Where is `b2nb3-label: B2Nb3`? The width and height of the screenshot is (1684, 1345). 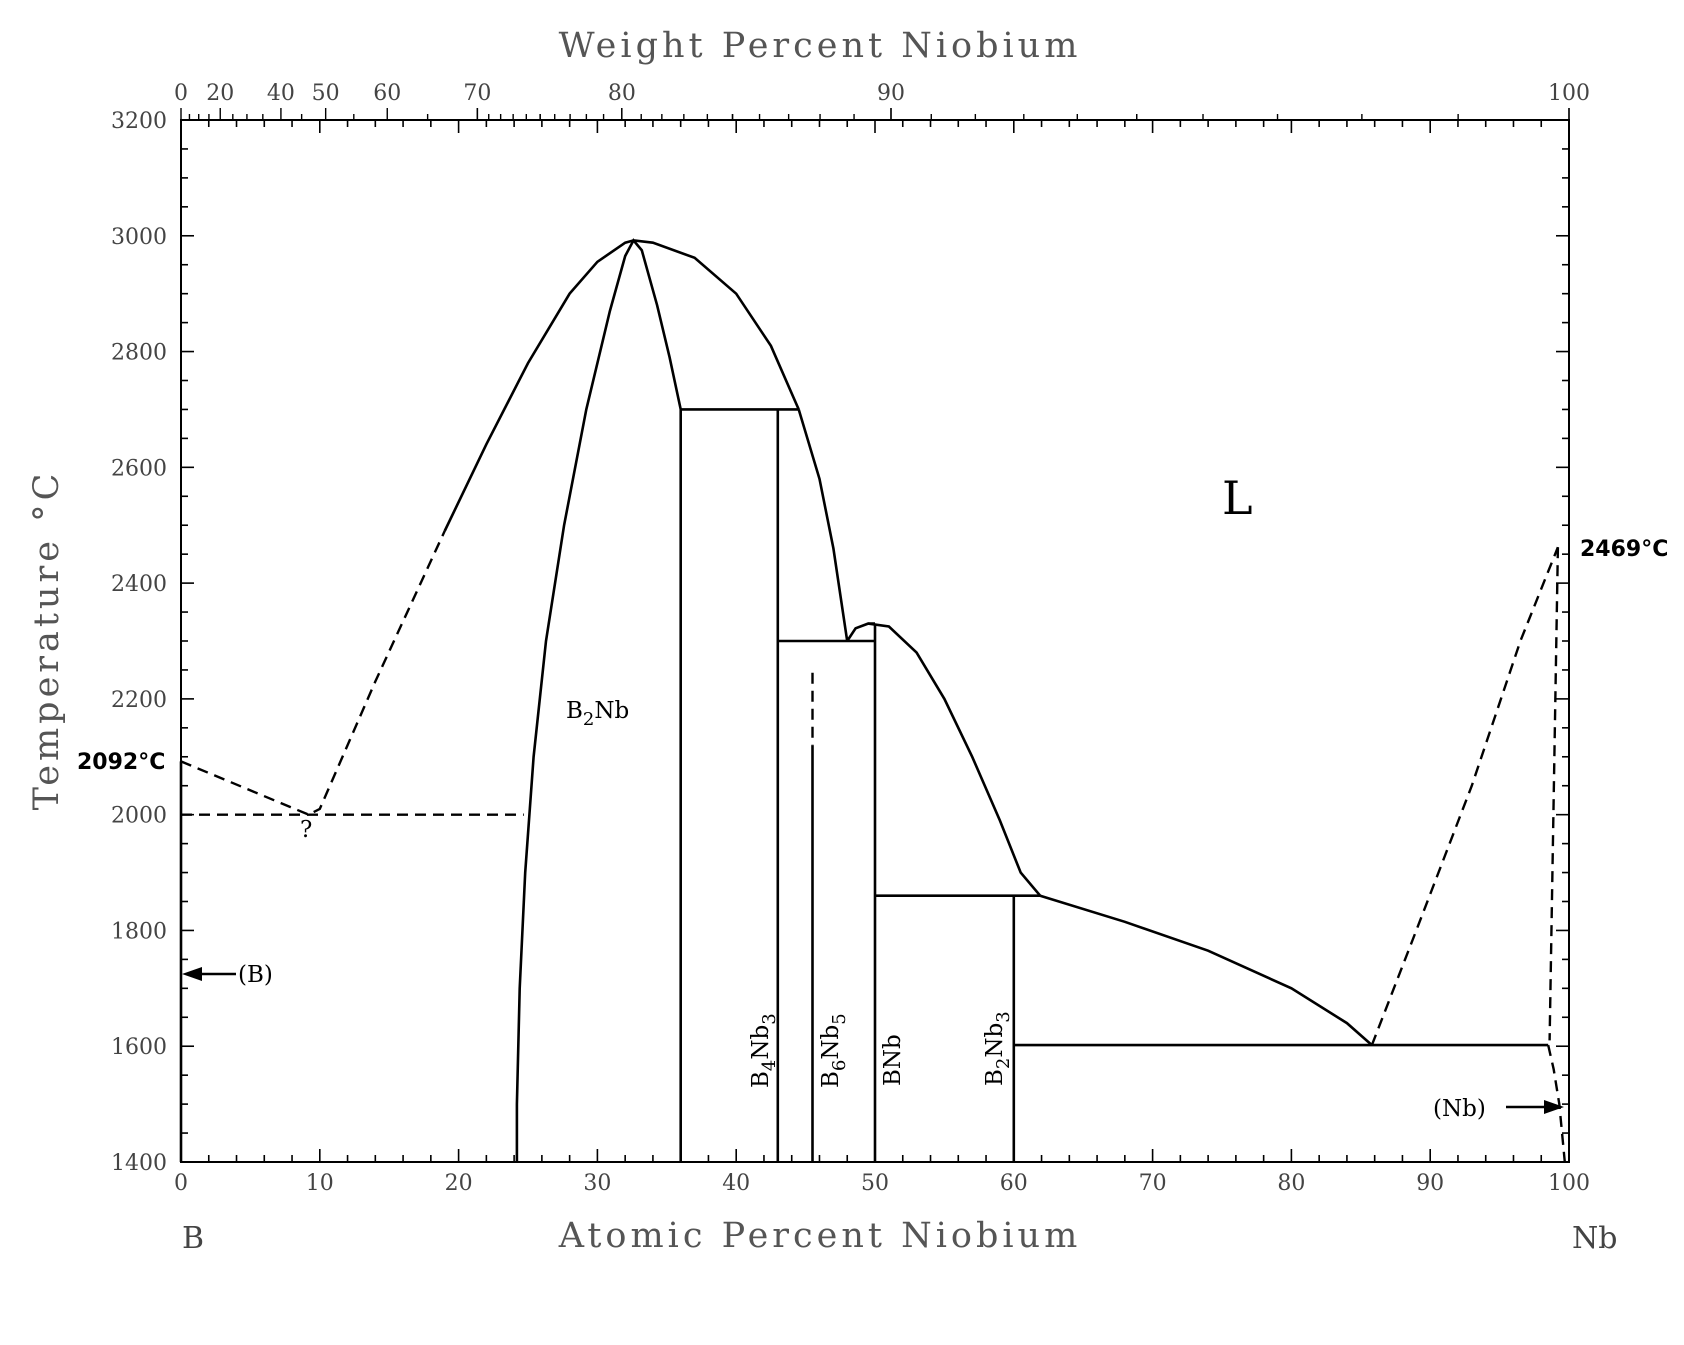 b2nb3-label: B2Nb3 is located at coordinates (998, 1048).